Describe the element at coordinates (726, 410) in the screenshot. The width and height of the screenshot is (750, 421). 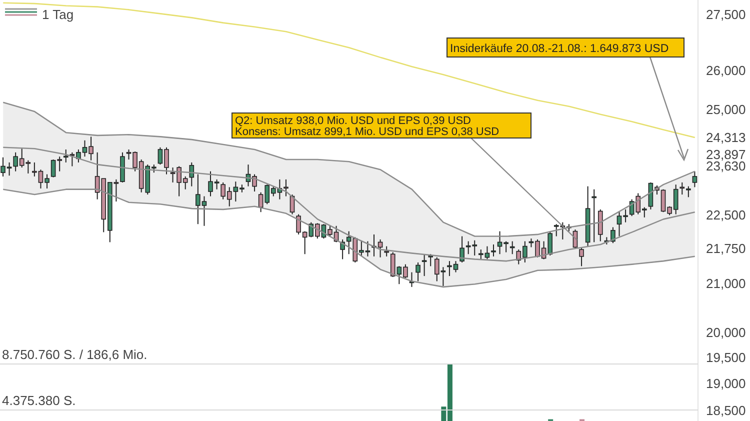
I see `y-tick-label: 18,500` at that location.